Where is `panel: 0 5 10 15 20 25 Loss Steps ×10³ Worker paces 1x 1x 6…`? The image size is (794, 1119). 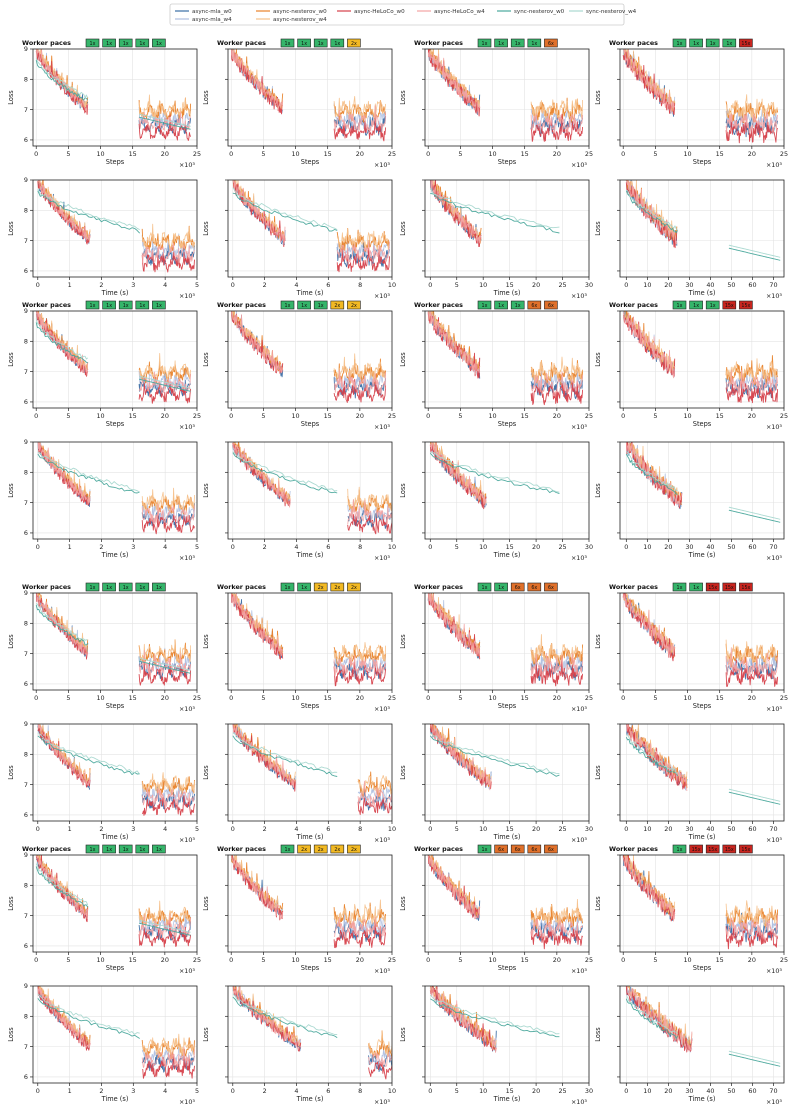
panel: 0 5 10 15 20 25 Loss Steps ×10³ Worker paces 1x 1x 6… is located at coordinates (496, 647).